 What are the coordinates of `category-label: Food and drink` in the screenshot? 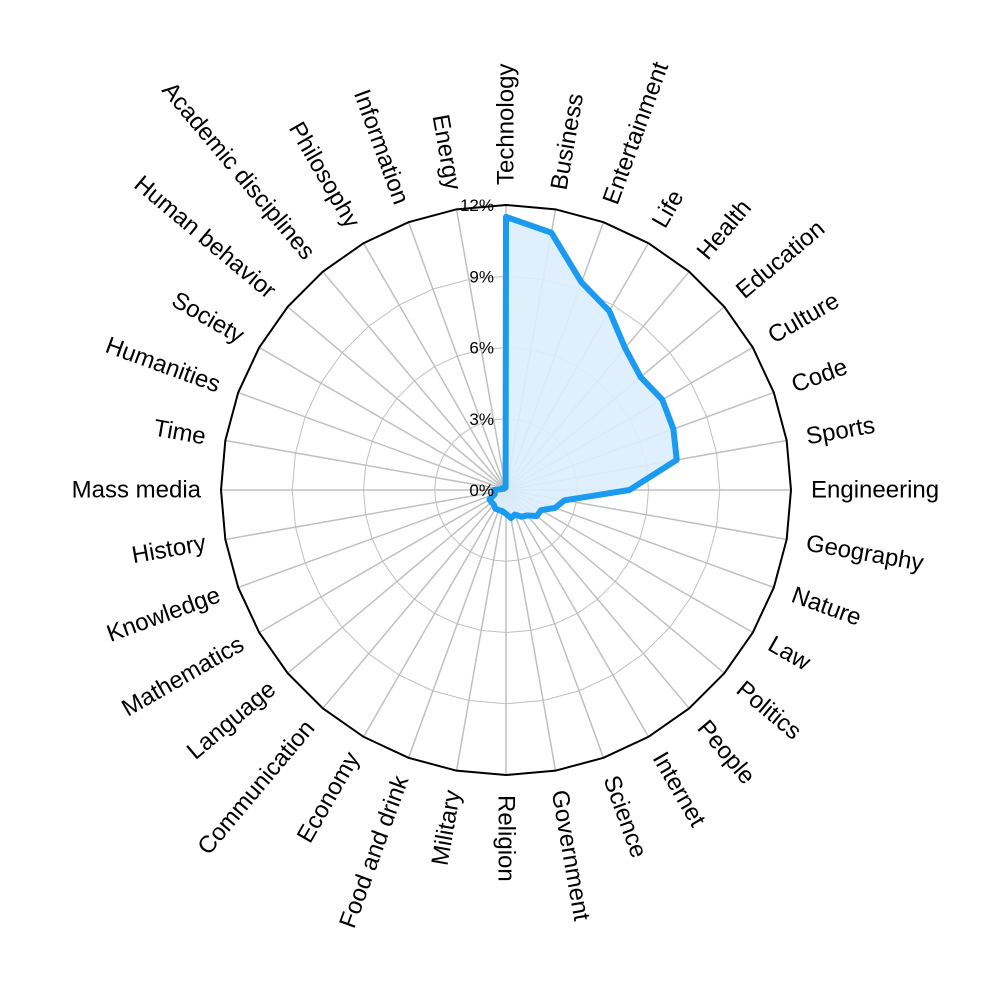 It's located at (374, 851).